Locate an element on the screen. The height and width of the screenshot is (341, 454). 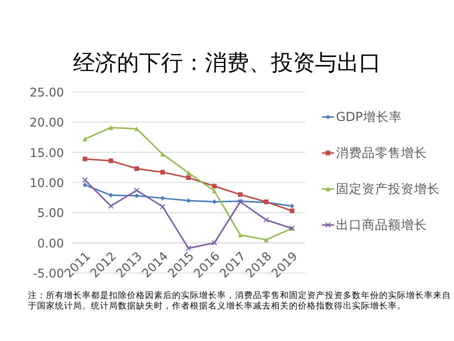
y-tick-label: 10.00 is located at coordinates (47, 183).